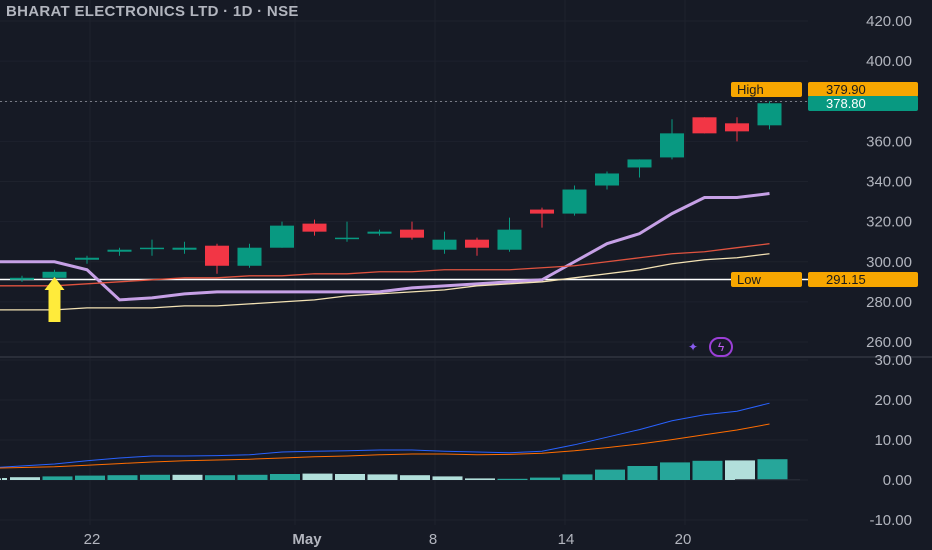  Describe the element at coordinates (889, 342) in the screenshot. I see `y-axis-tick-label: 260.00` at that location.